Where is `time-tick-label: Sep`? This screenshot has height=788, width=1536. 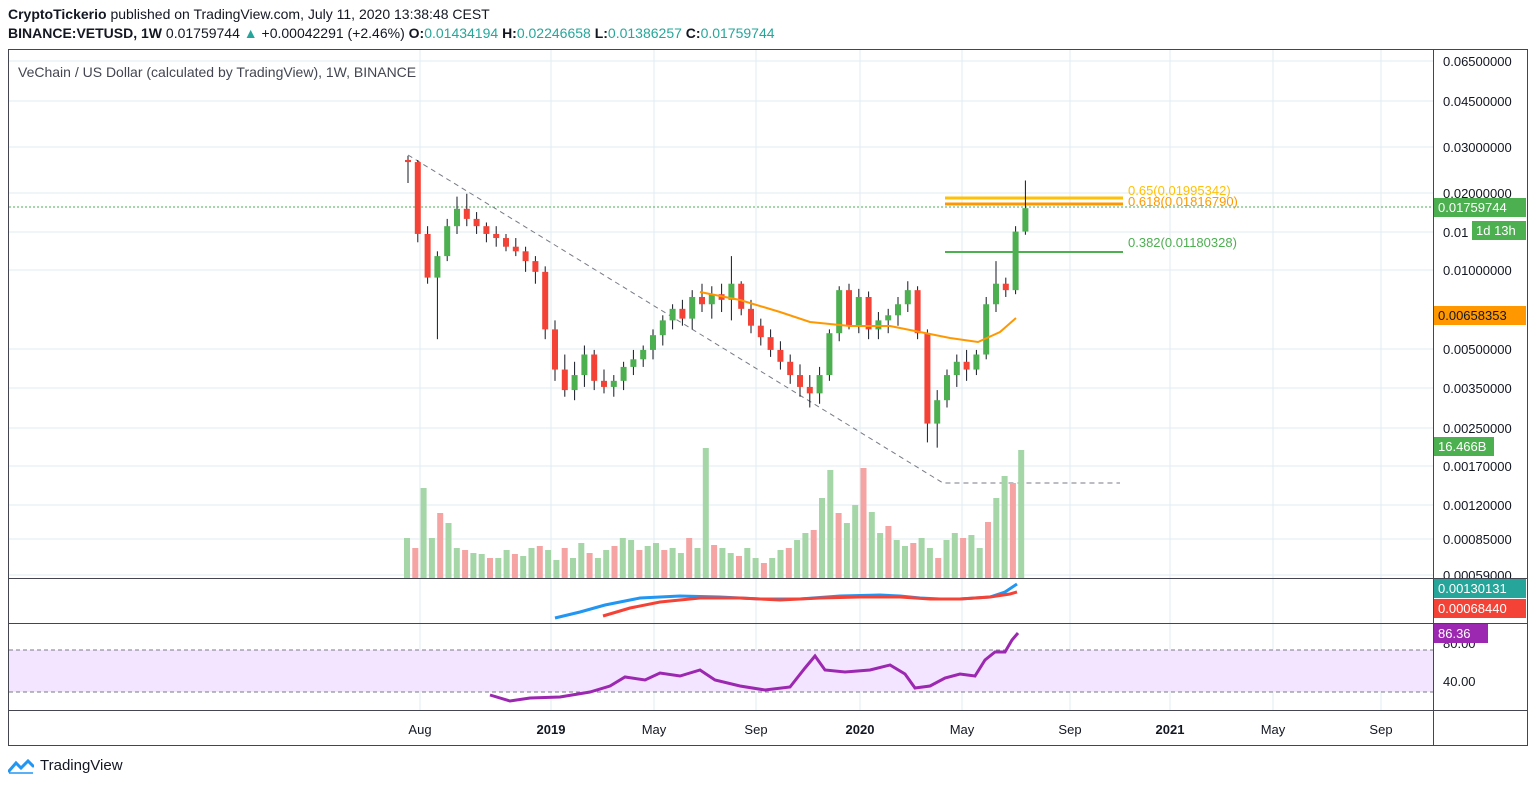 time-tick-label: Sep is located at coordinates (1380, 729).